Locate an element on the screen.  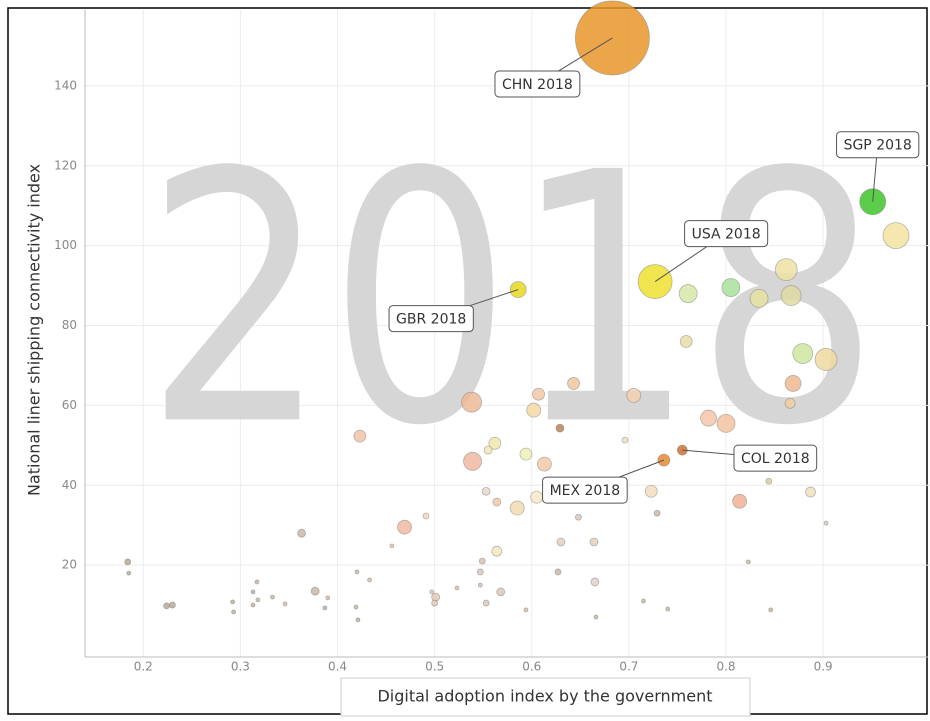
point-label: COL 2018 is located at coordinates (775, 459).